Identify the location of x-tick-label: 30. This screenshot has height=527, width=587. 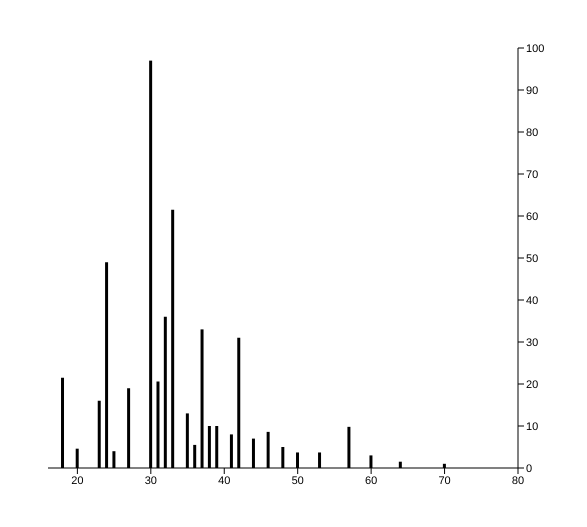
(150, 480).